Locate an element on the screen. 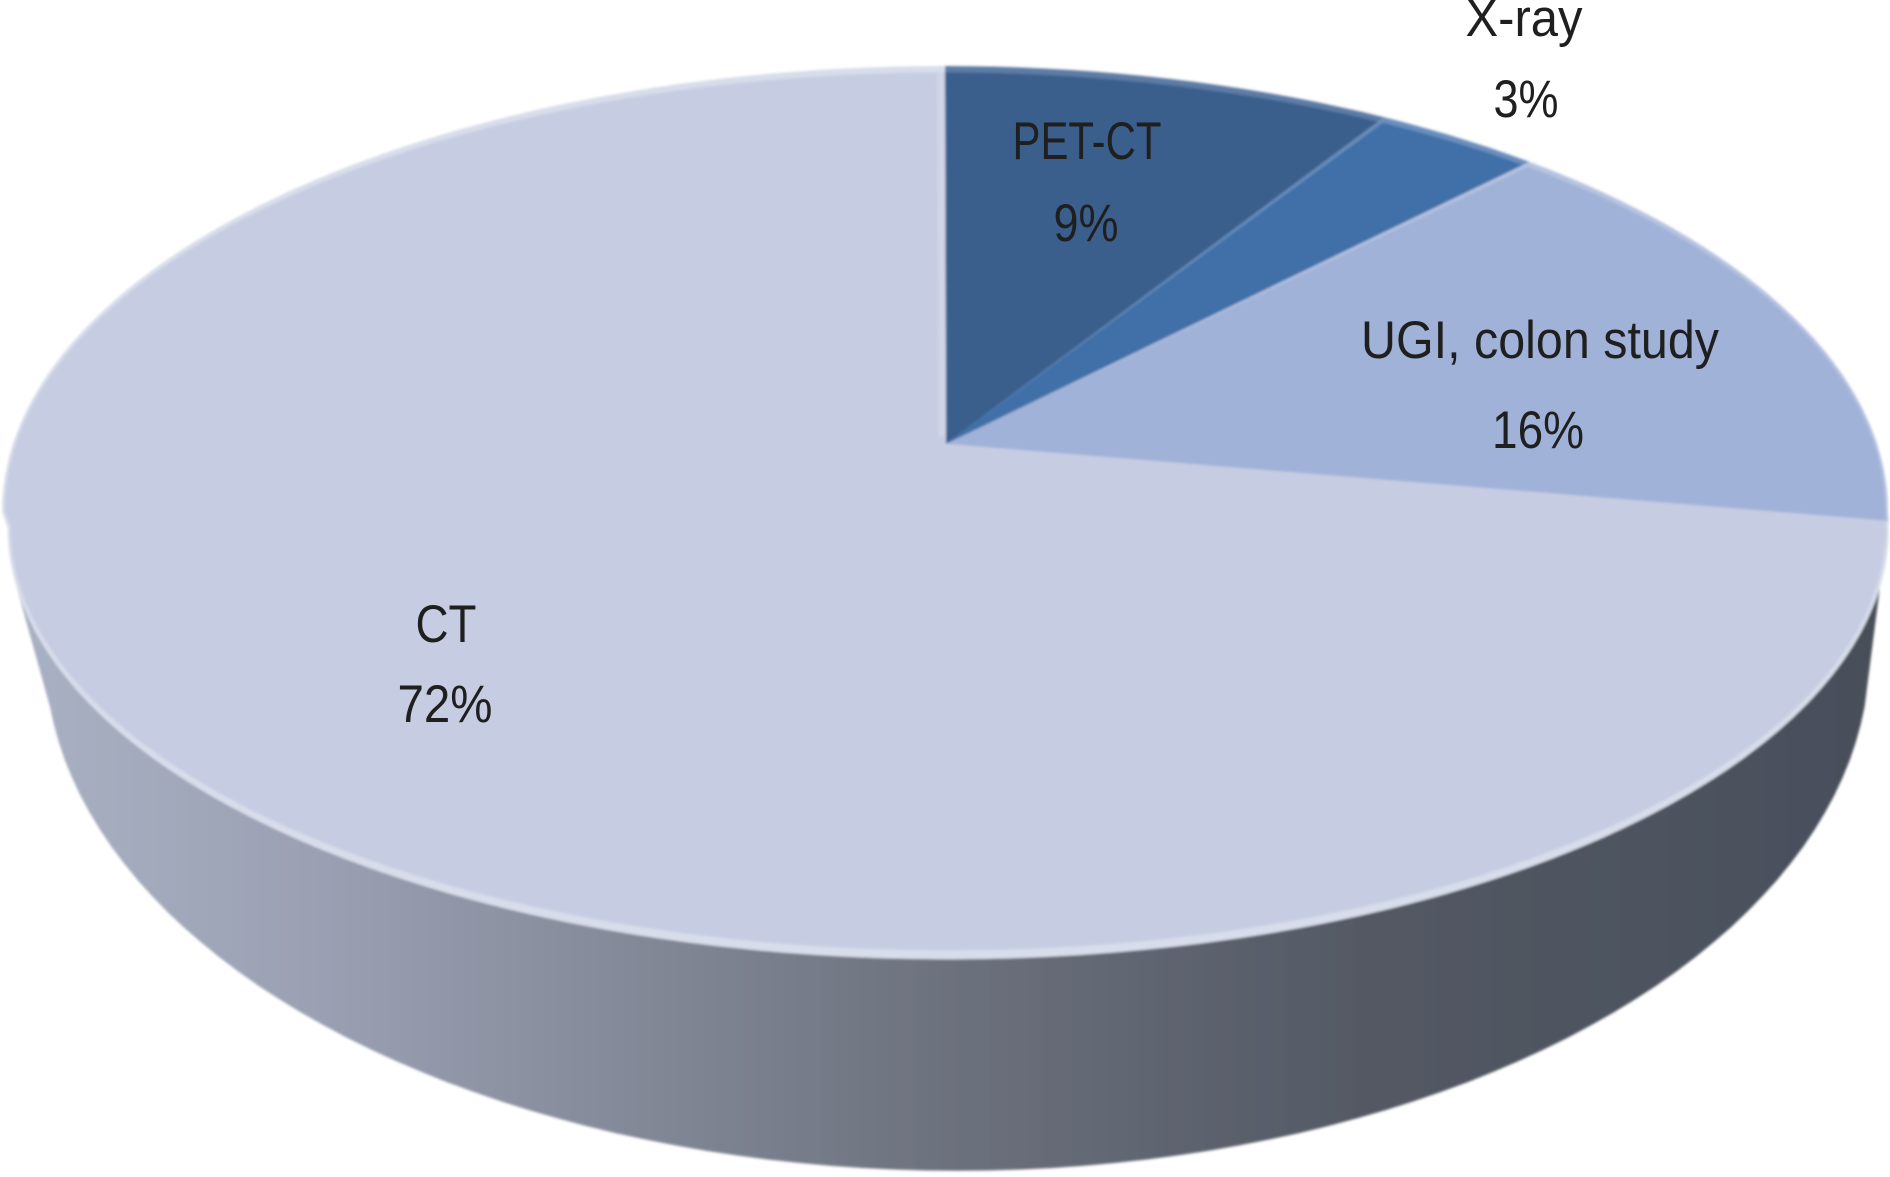 Image resolution: width=1890 pixels, height=1177 pixels. svg-text: PET-CT is located at coordinates (1087, 141).